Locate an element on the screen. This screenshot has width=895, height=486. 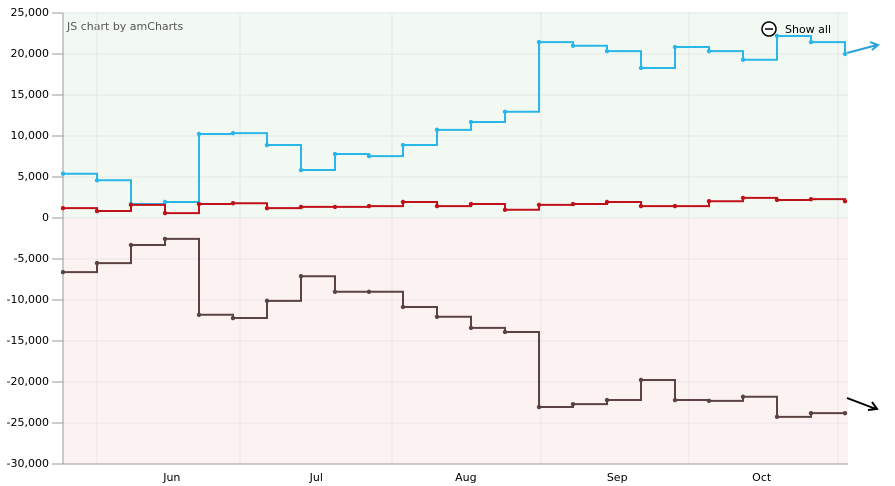
overflow-arrows is located at coordinates (863, 226).